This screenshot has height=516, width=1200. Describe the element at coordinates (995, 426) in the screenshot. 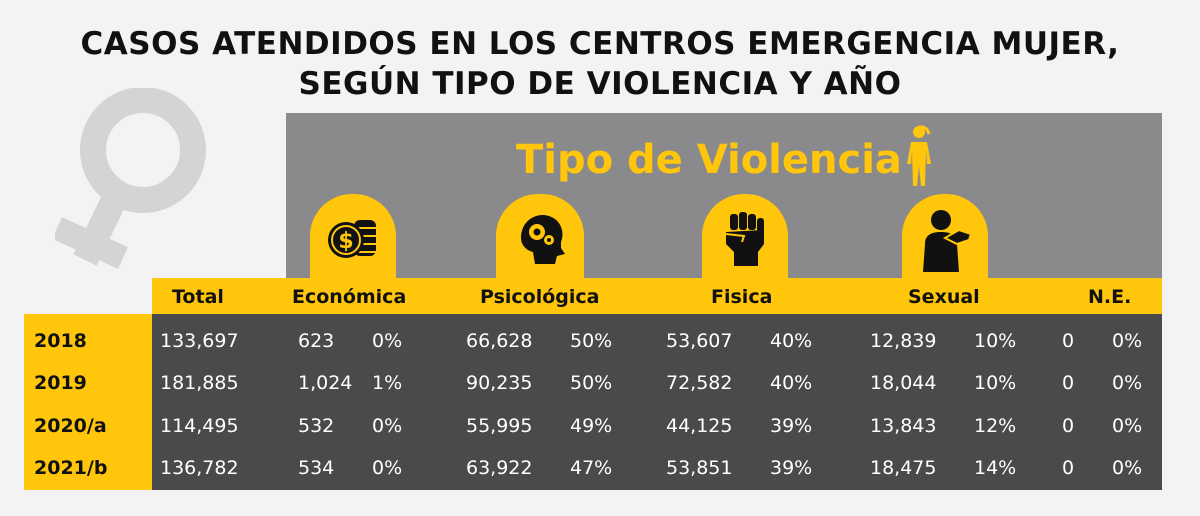

I see `cell-sexual-pct: 12%` at that location.